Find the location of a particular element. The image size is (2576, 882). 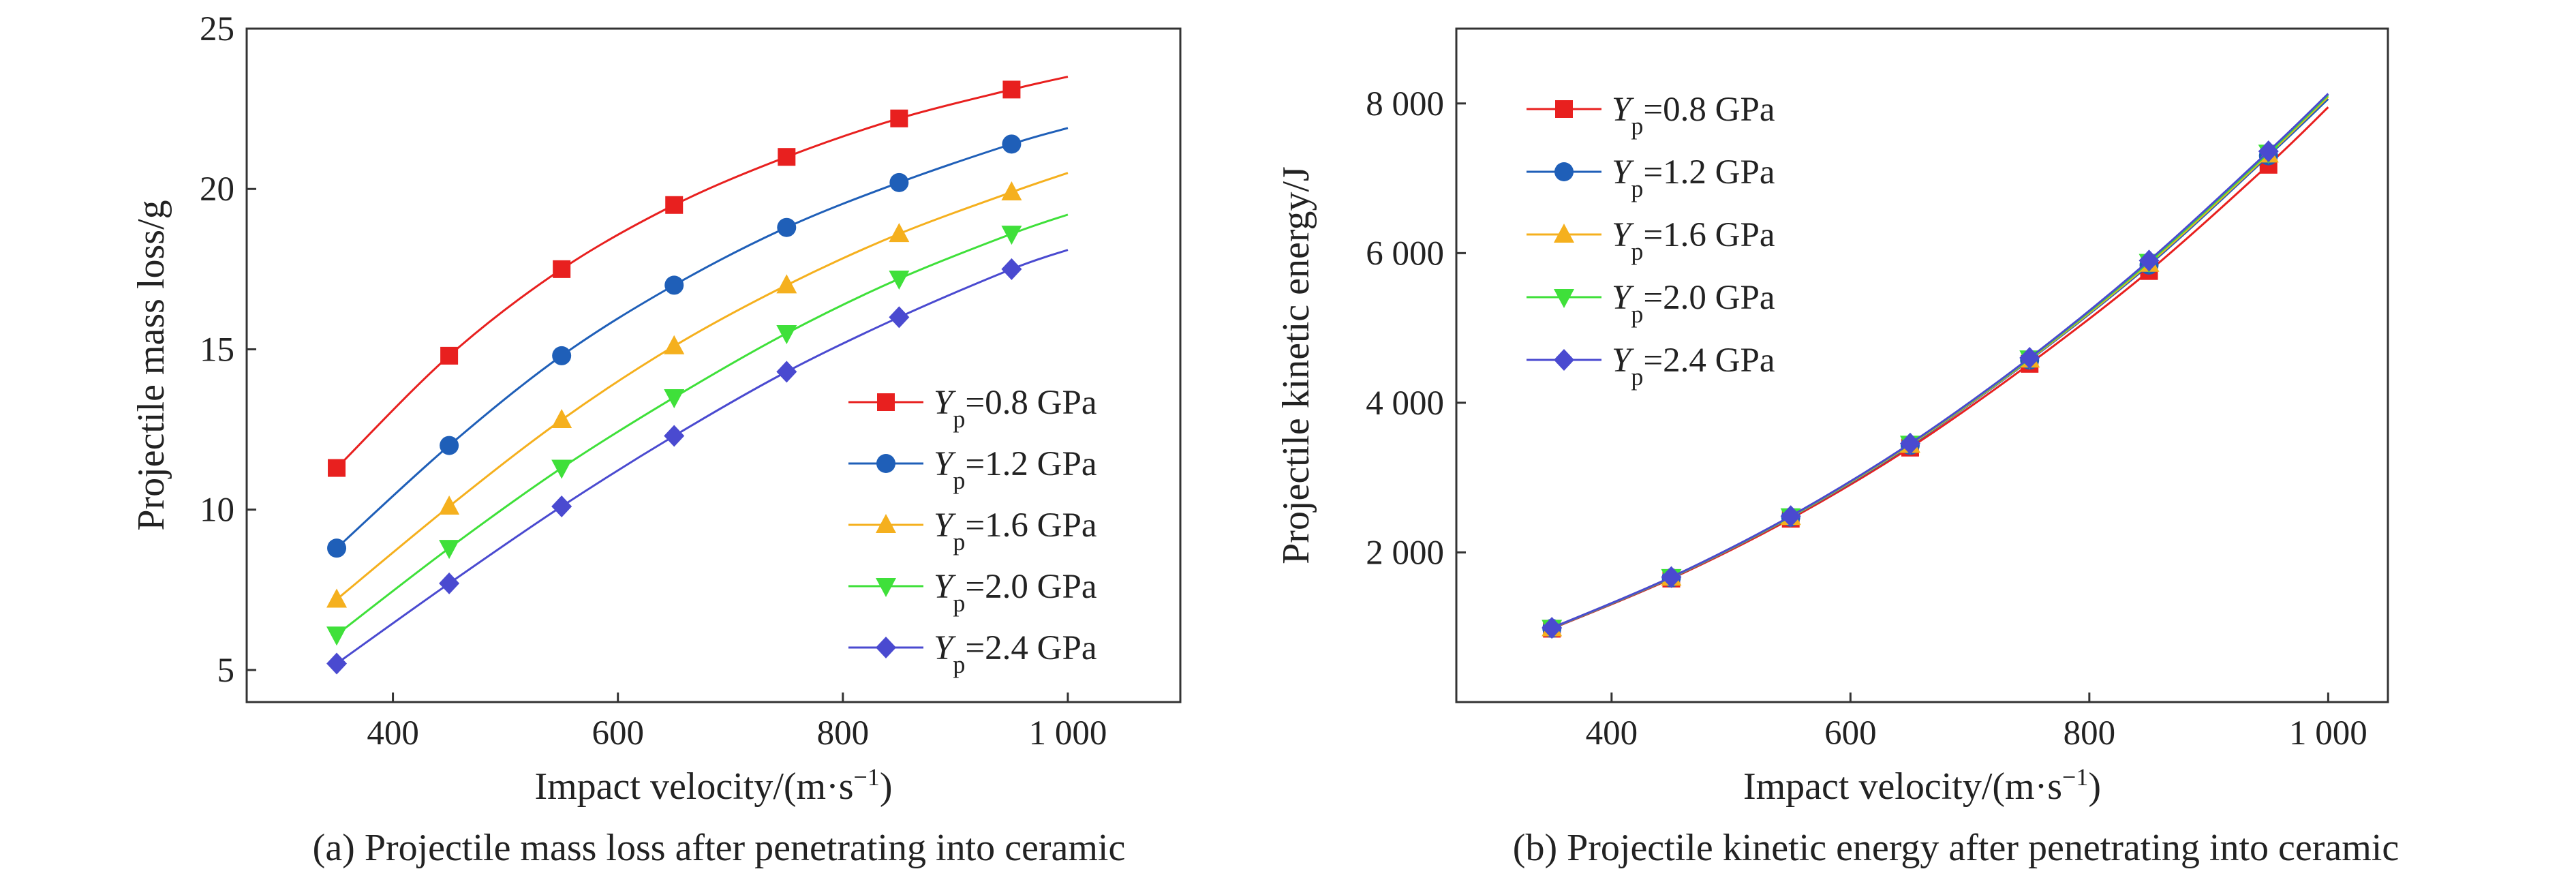

chart-0-ytick-label: 5 is located at coordinates (226, 671).